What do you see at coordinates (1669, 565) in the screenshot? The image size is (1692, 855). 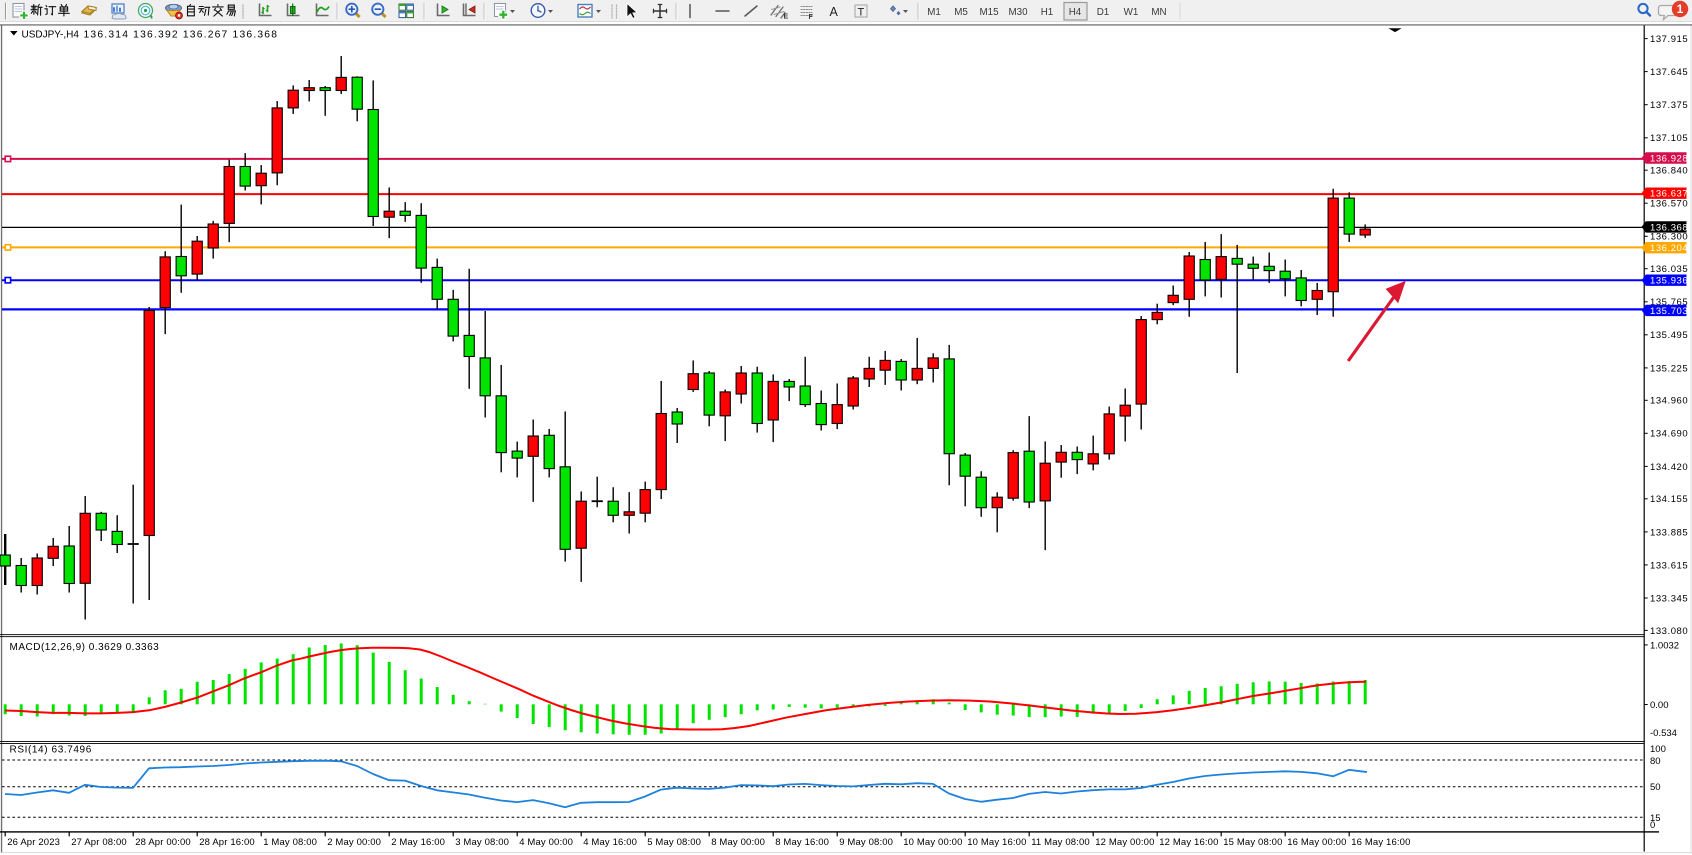 I see `svg-text: 133.615` at bounding box center [1669, 565].